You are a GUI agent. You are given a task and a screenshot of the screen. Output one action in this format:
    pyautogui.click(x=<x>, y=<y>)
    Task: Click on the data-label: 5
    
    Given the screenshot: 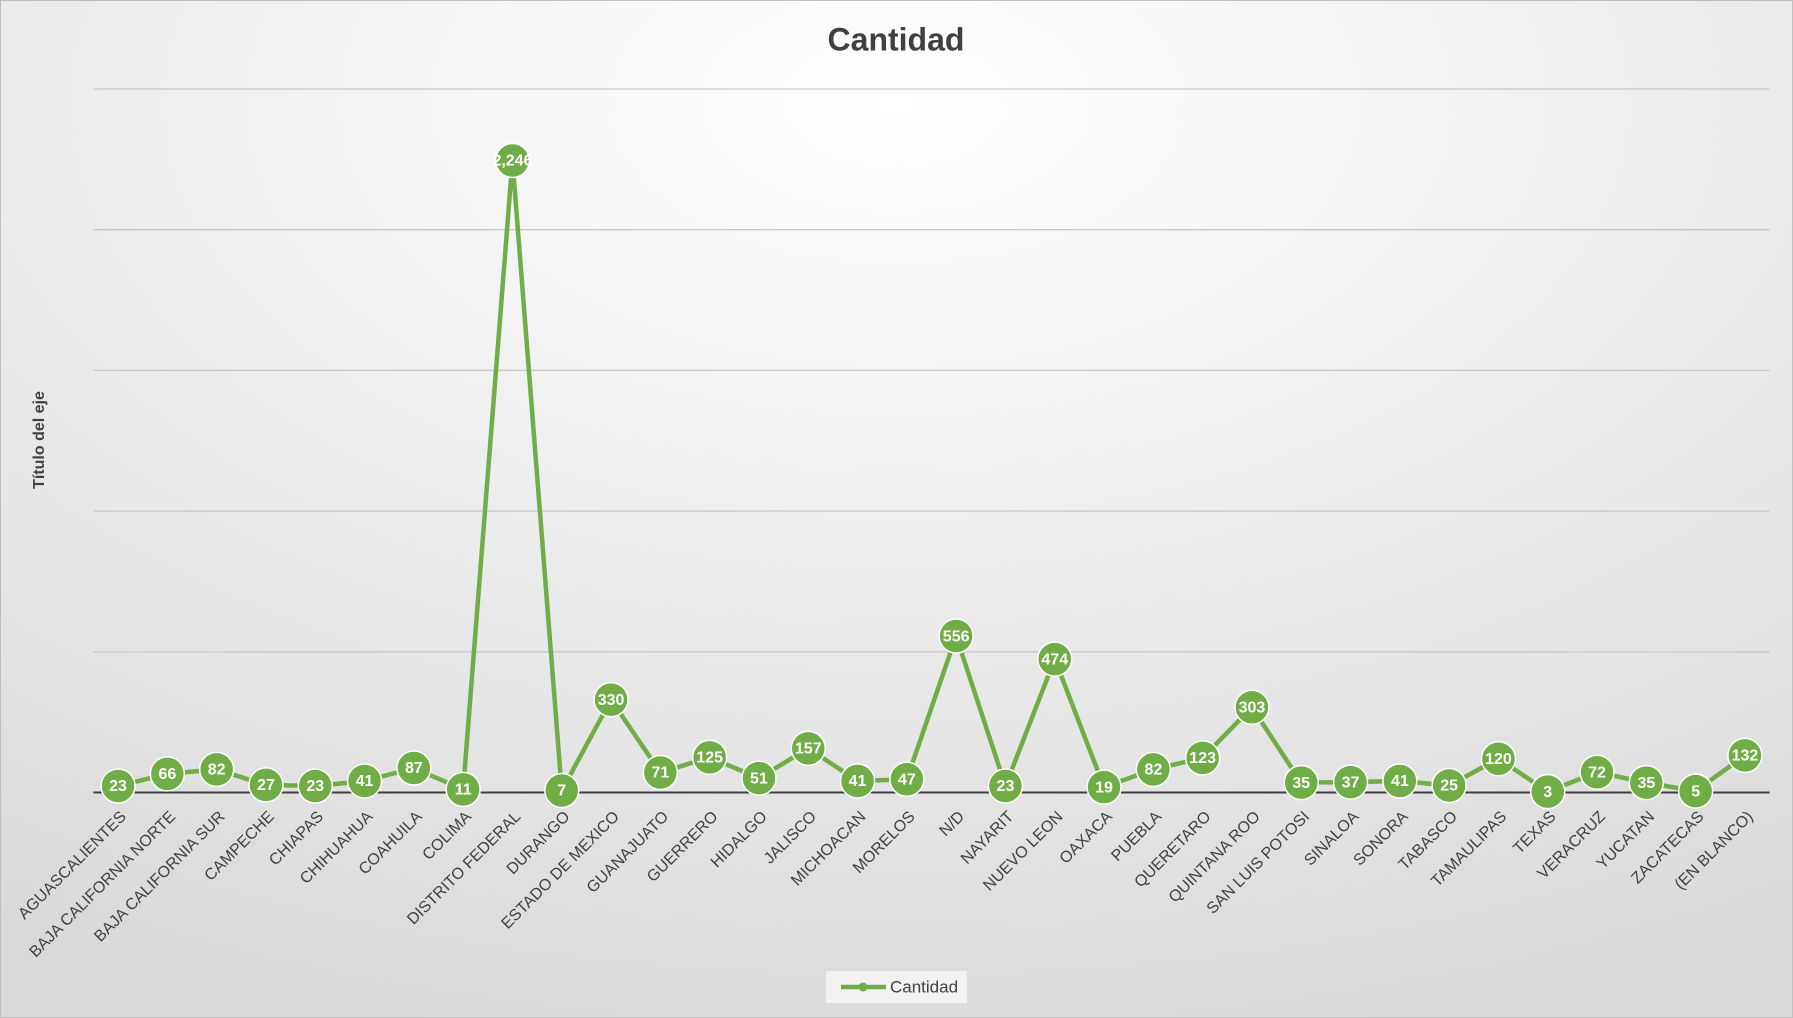 What is the action you would take?
    pyautogui.click(x=1695, y=791)
    